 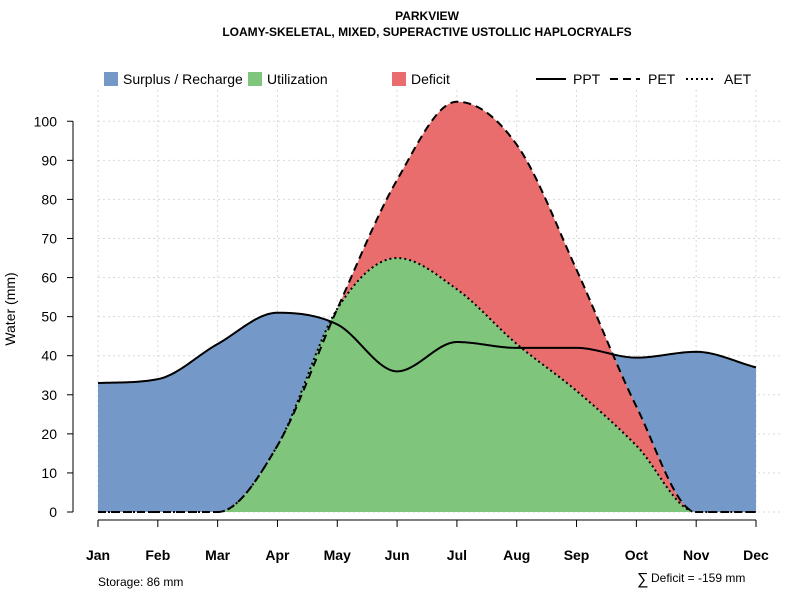 What do you see at coordinates (49, 199) in the screenshot?
I see `y-tick-label: 80` at bounding box center [49, 199].